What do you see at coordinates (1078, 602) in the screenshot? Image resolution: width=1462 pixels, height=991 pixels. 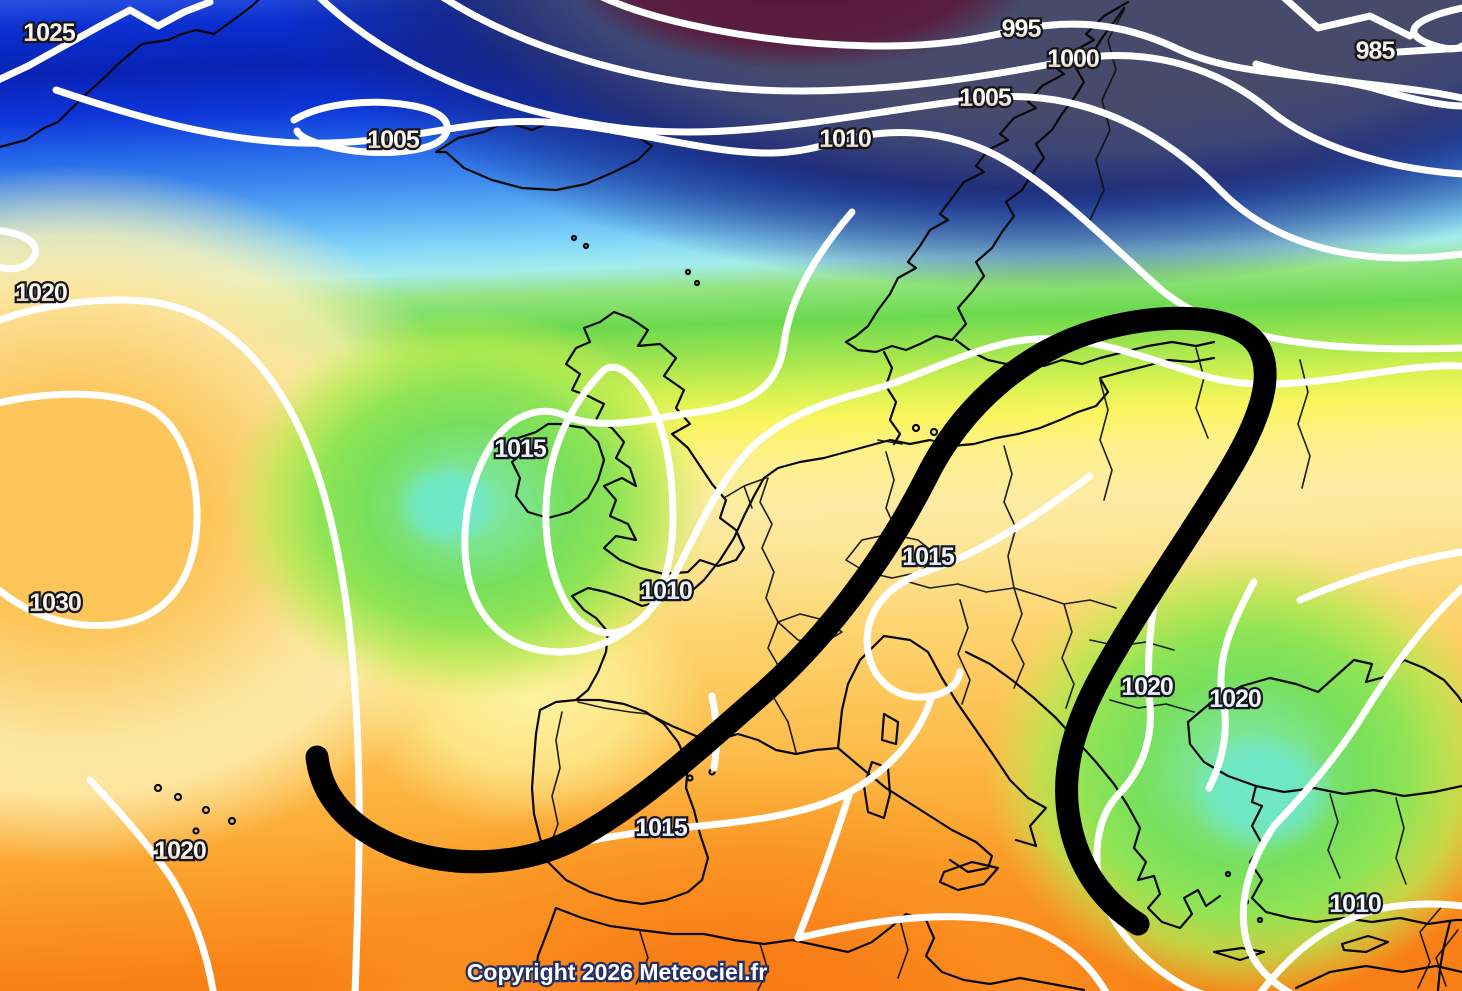 I see `border-romania` at bounding box center [1078, 602].